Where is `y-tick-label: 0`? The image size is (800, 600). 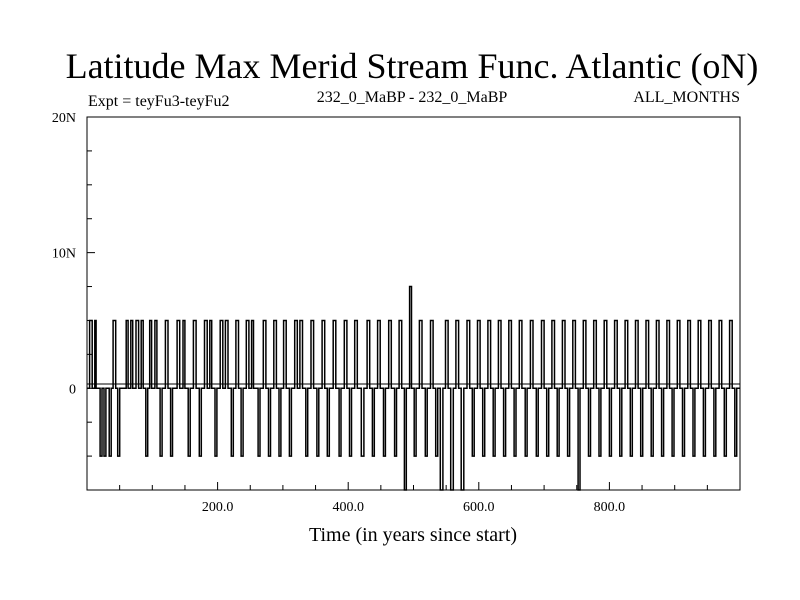
y-tick-label: 0 is located at coordinates (72, 389).